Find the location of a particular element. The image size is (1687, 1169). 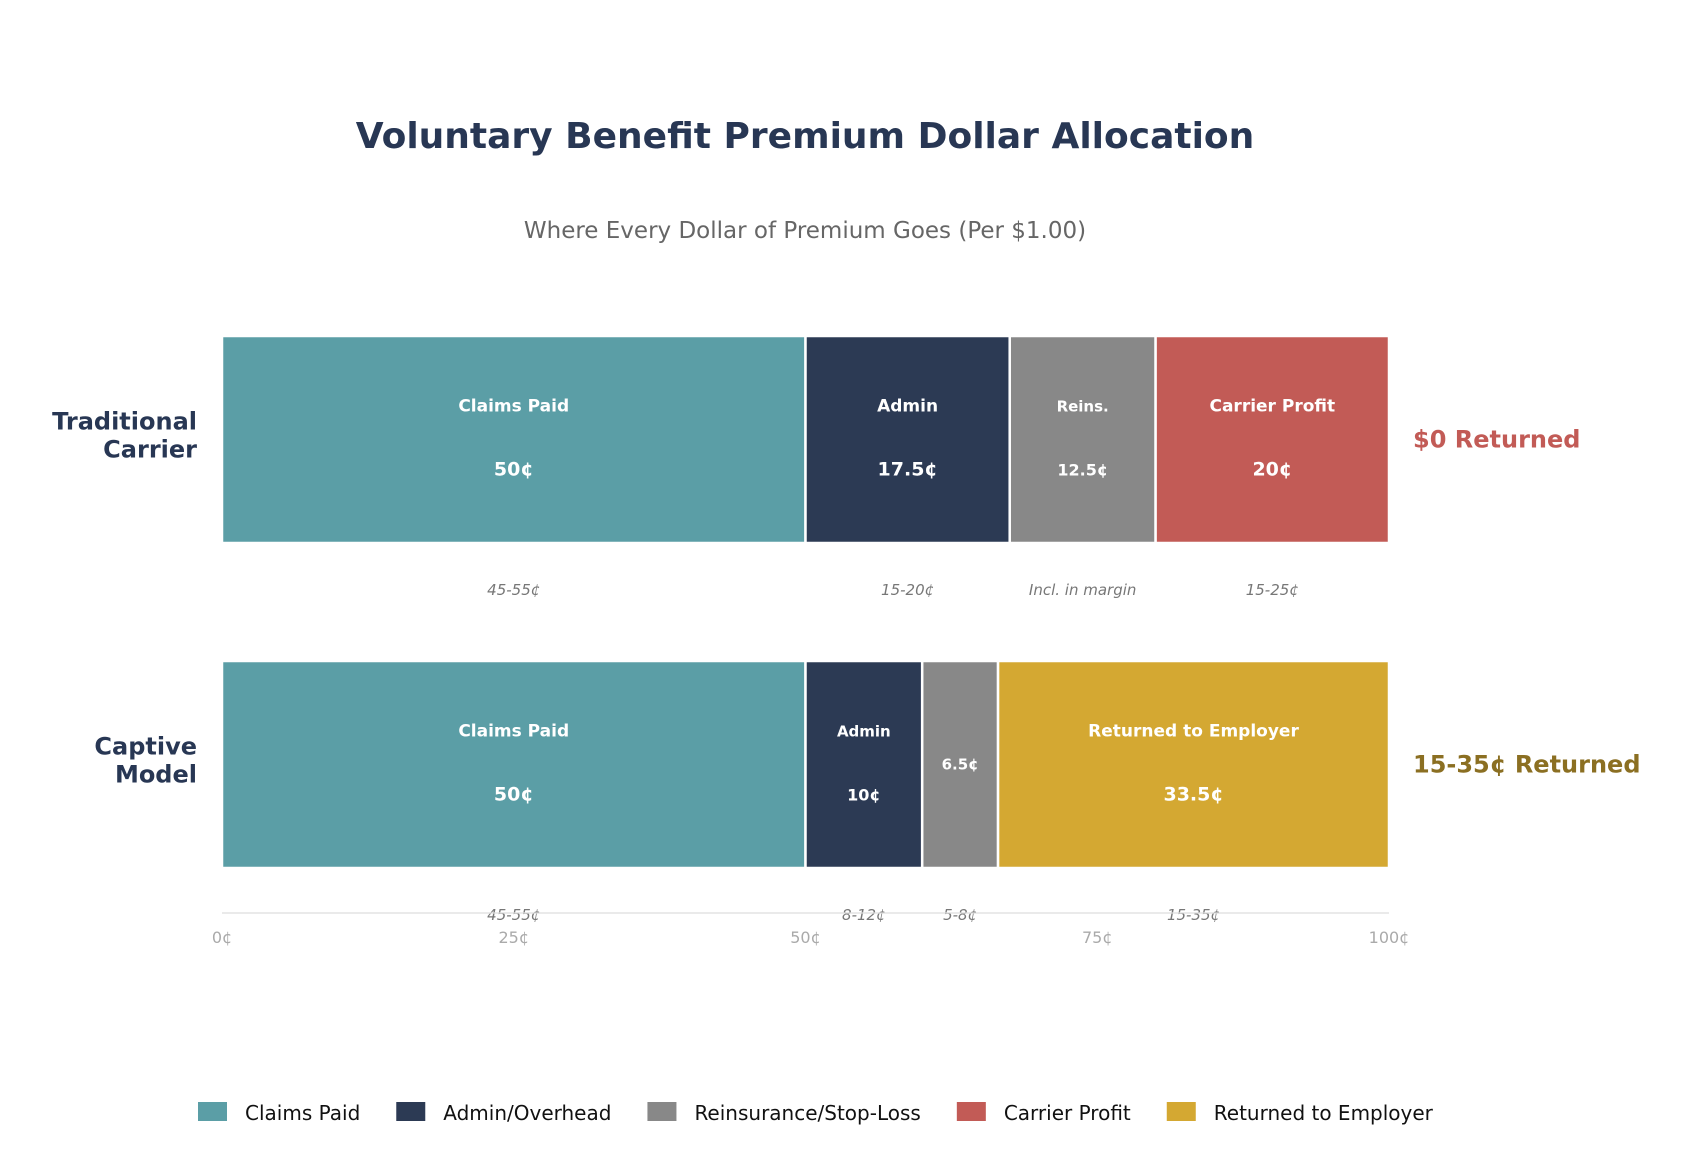

legend-label: Claims Paid is located at coordinates (302, 1113).